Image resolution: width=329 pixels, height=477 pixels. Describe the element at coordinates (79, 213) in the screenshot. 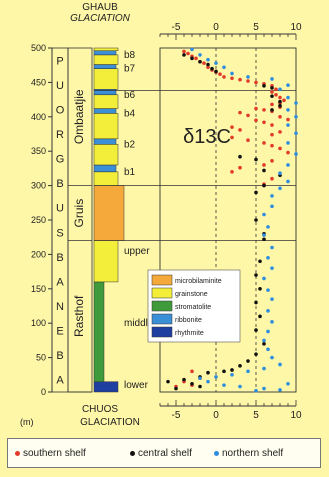

I see `formation-label: Gruis` at that location.